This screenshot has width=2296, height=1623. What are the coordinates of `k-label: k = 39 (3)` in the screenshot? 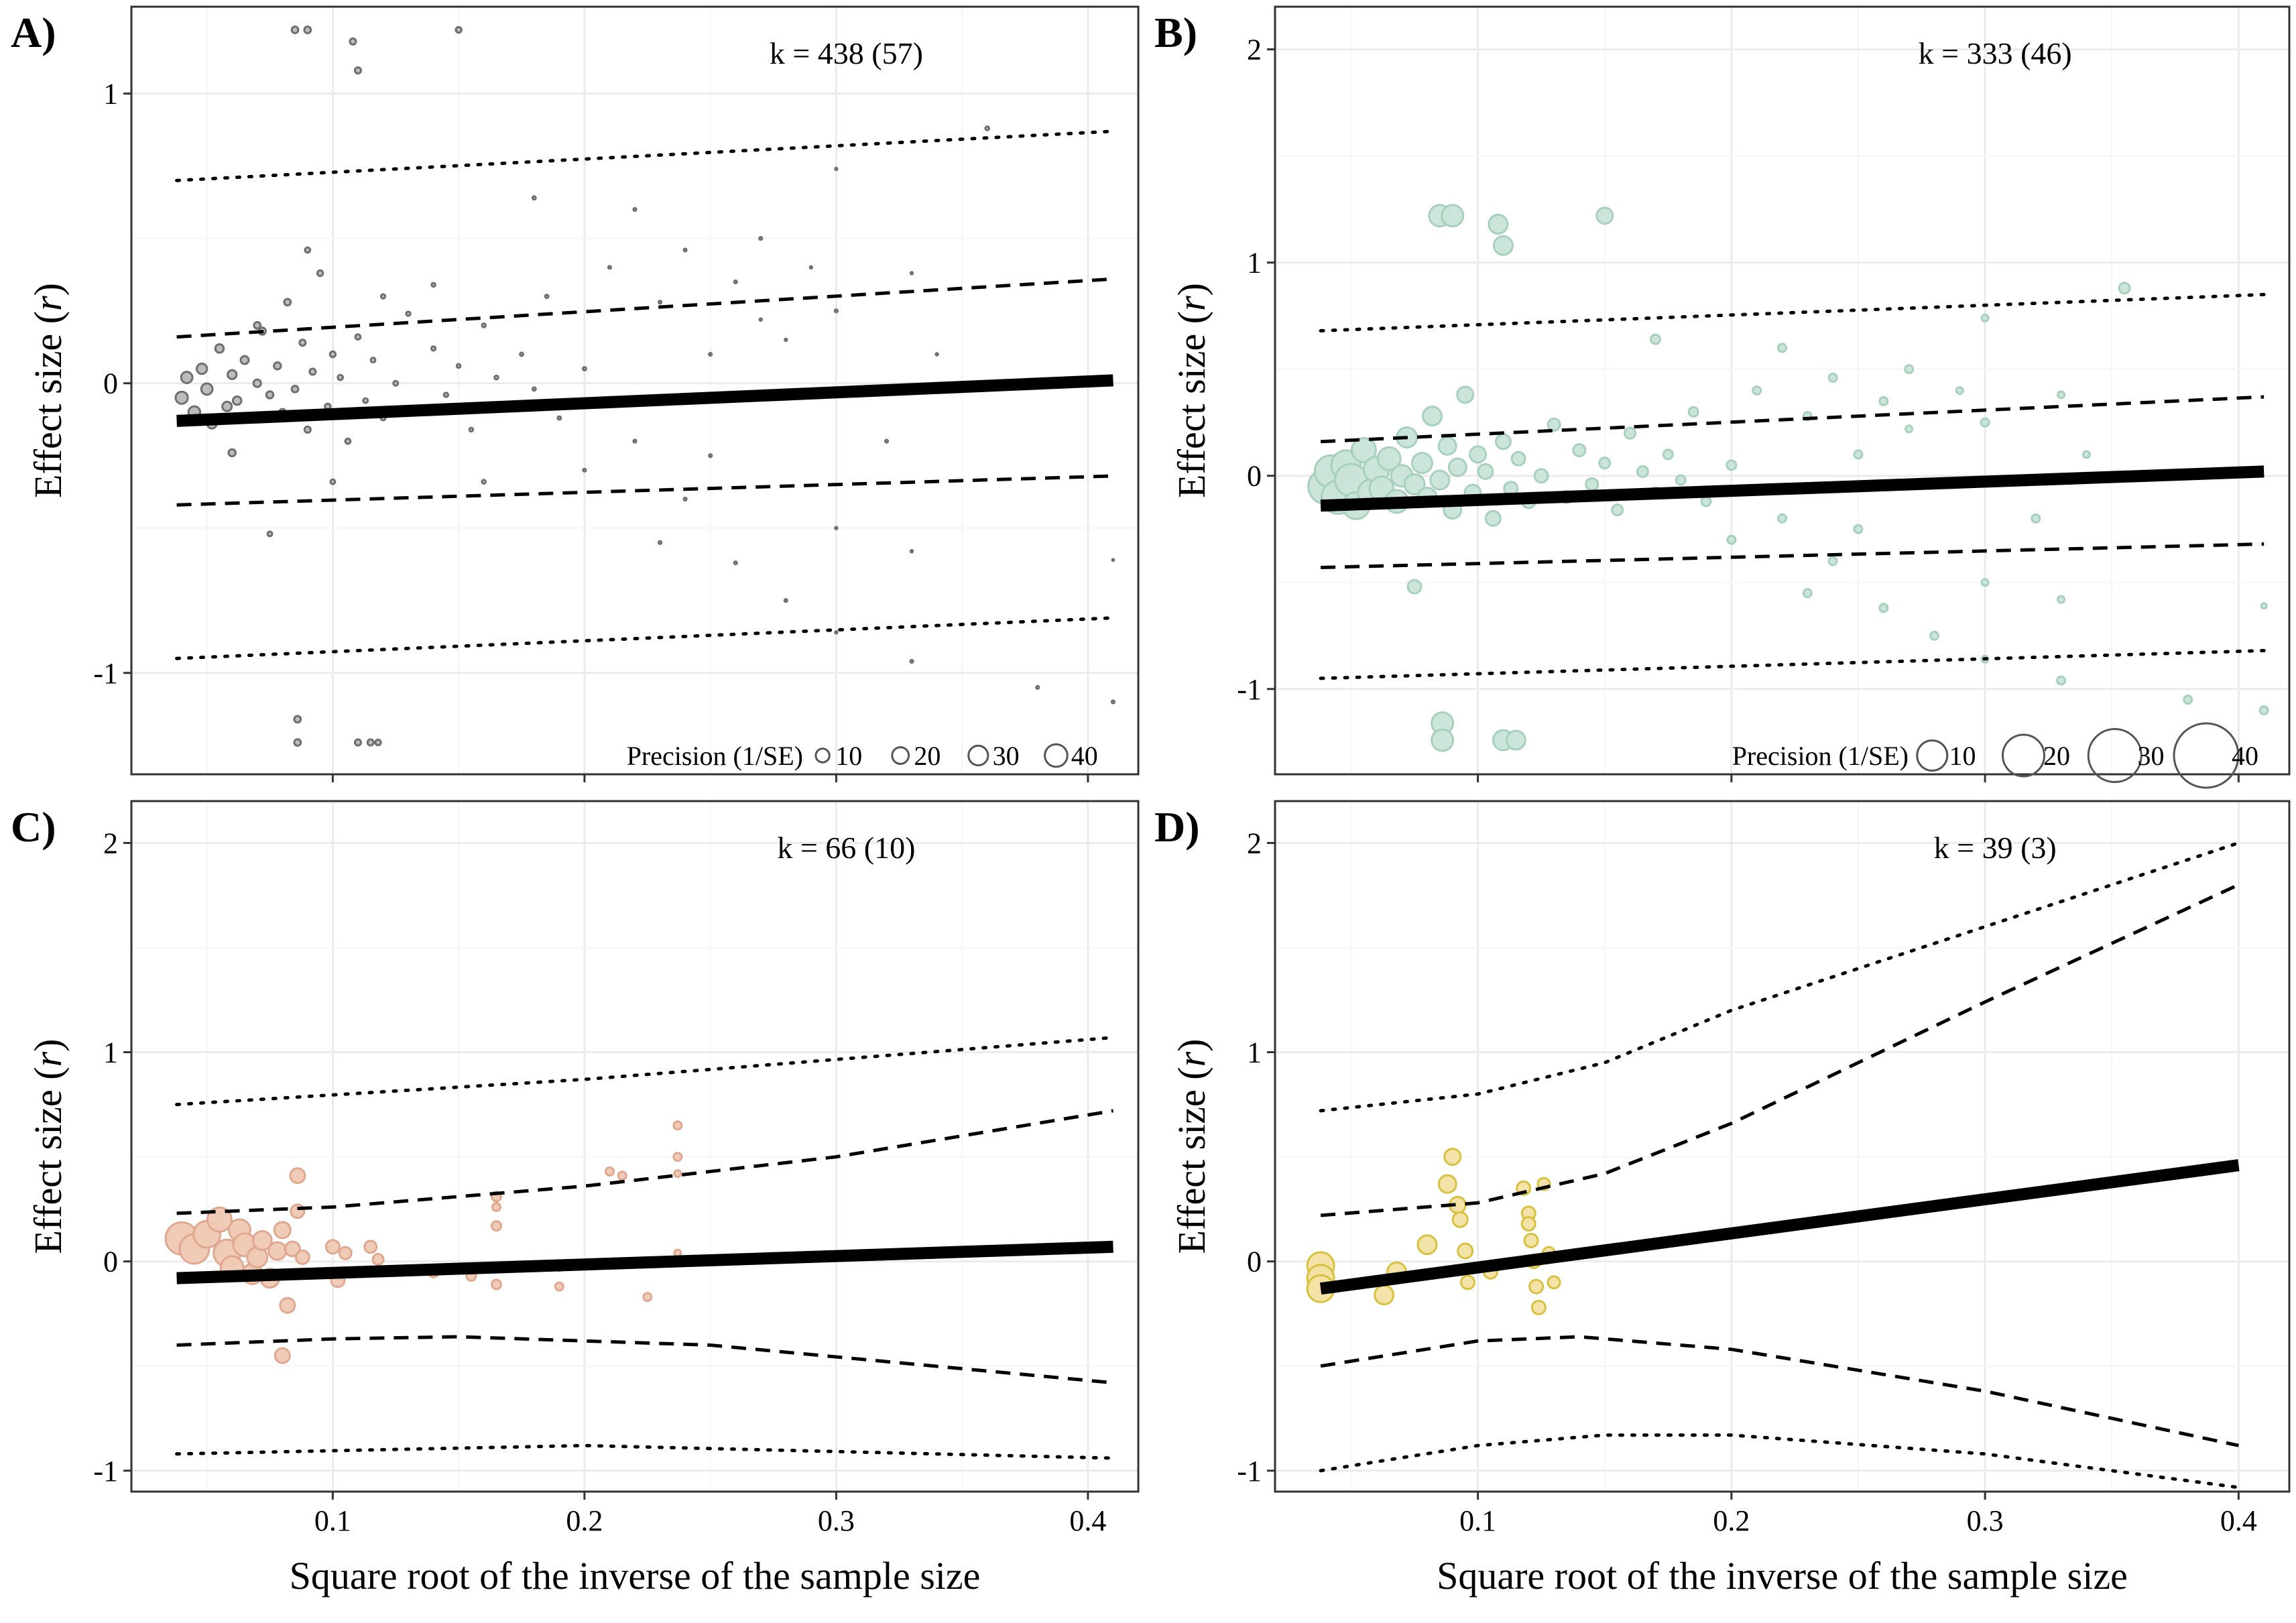 It's located at (1995, 848).